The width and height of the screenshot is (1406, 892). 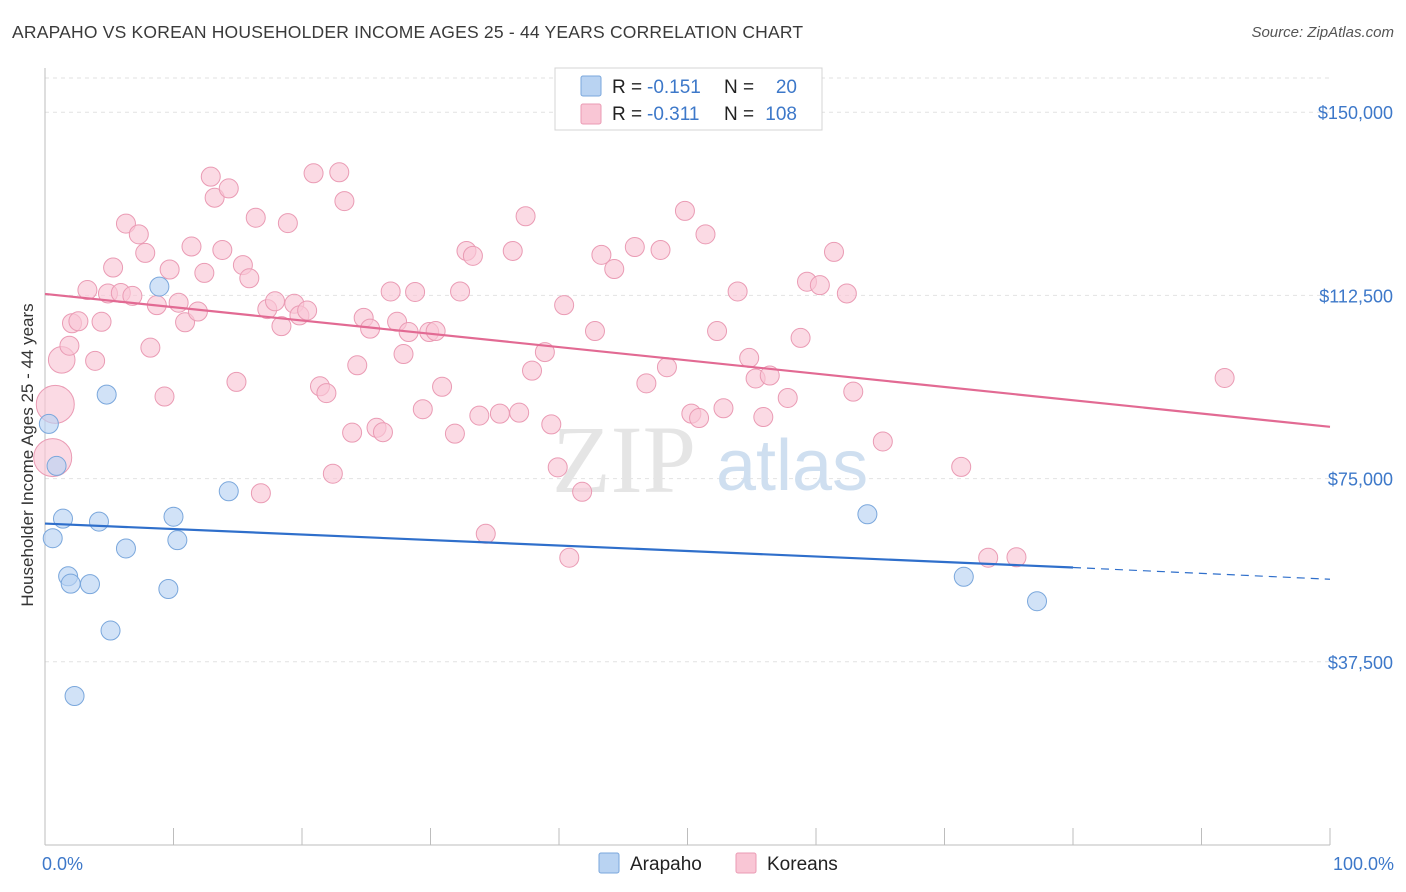 What do you see at coordinates (687, 360) in the screenshot?
I see `trendline-koreans` at bounding box center [687, 360].